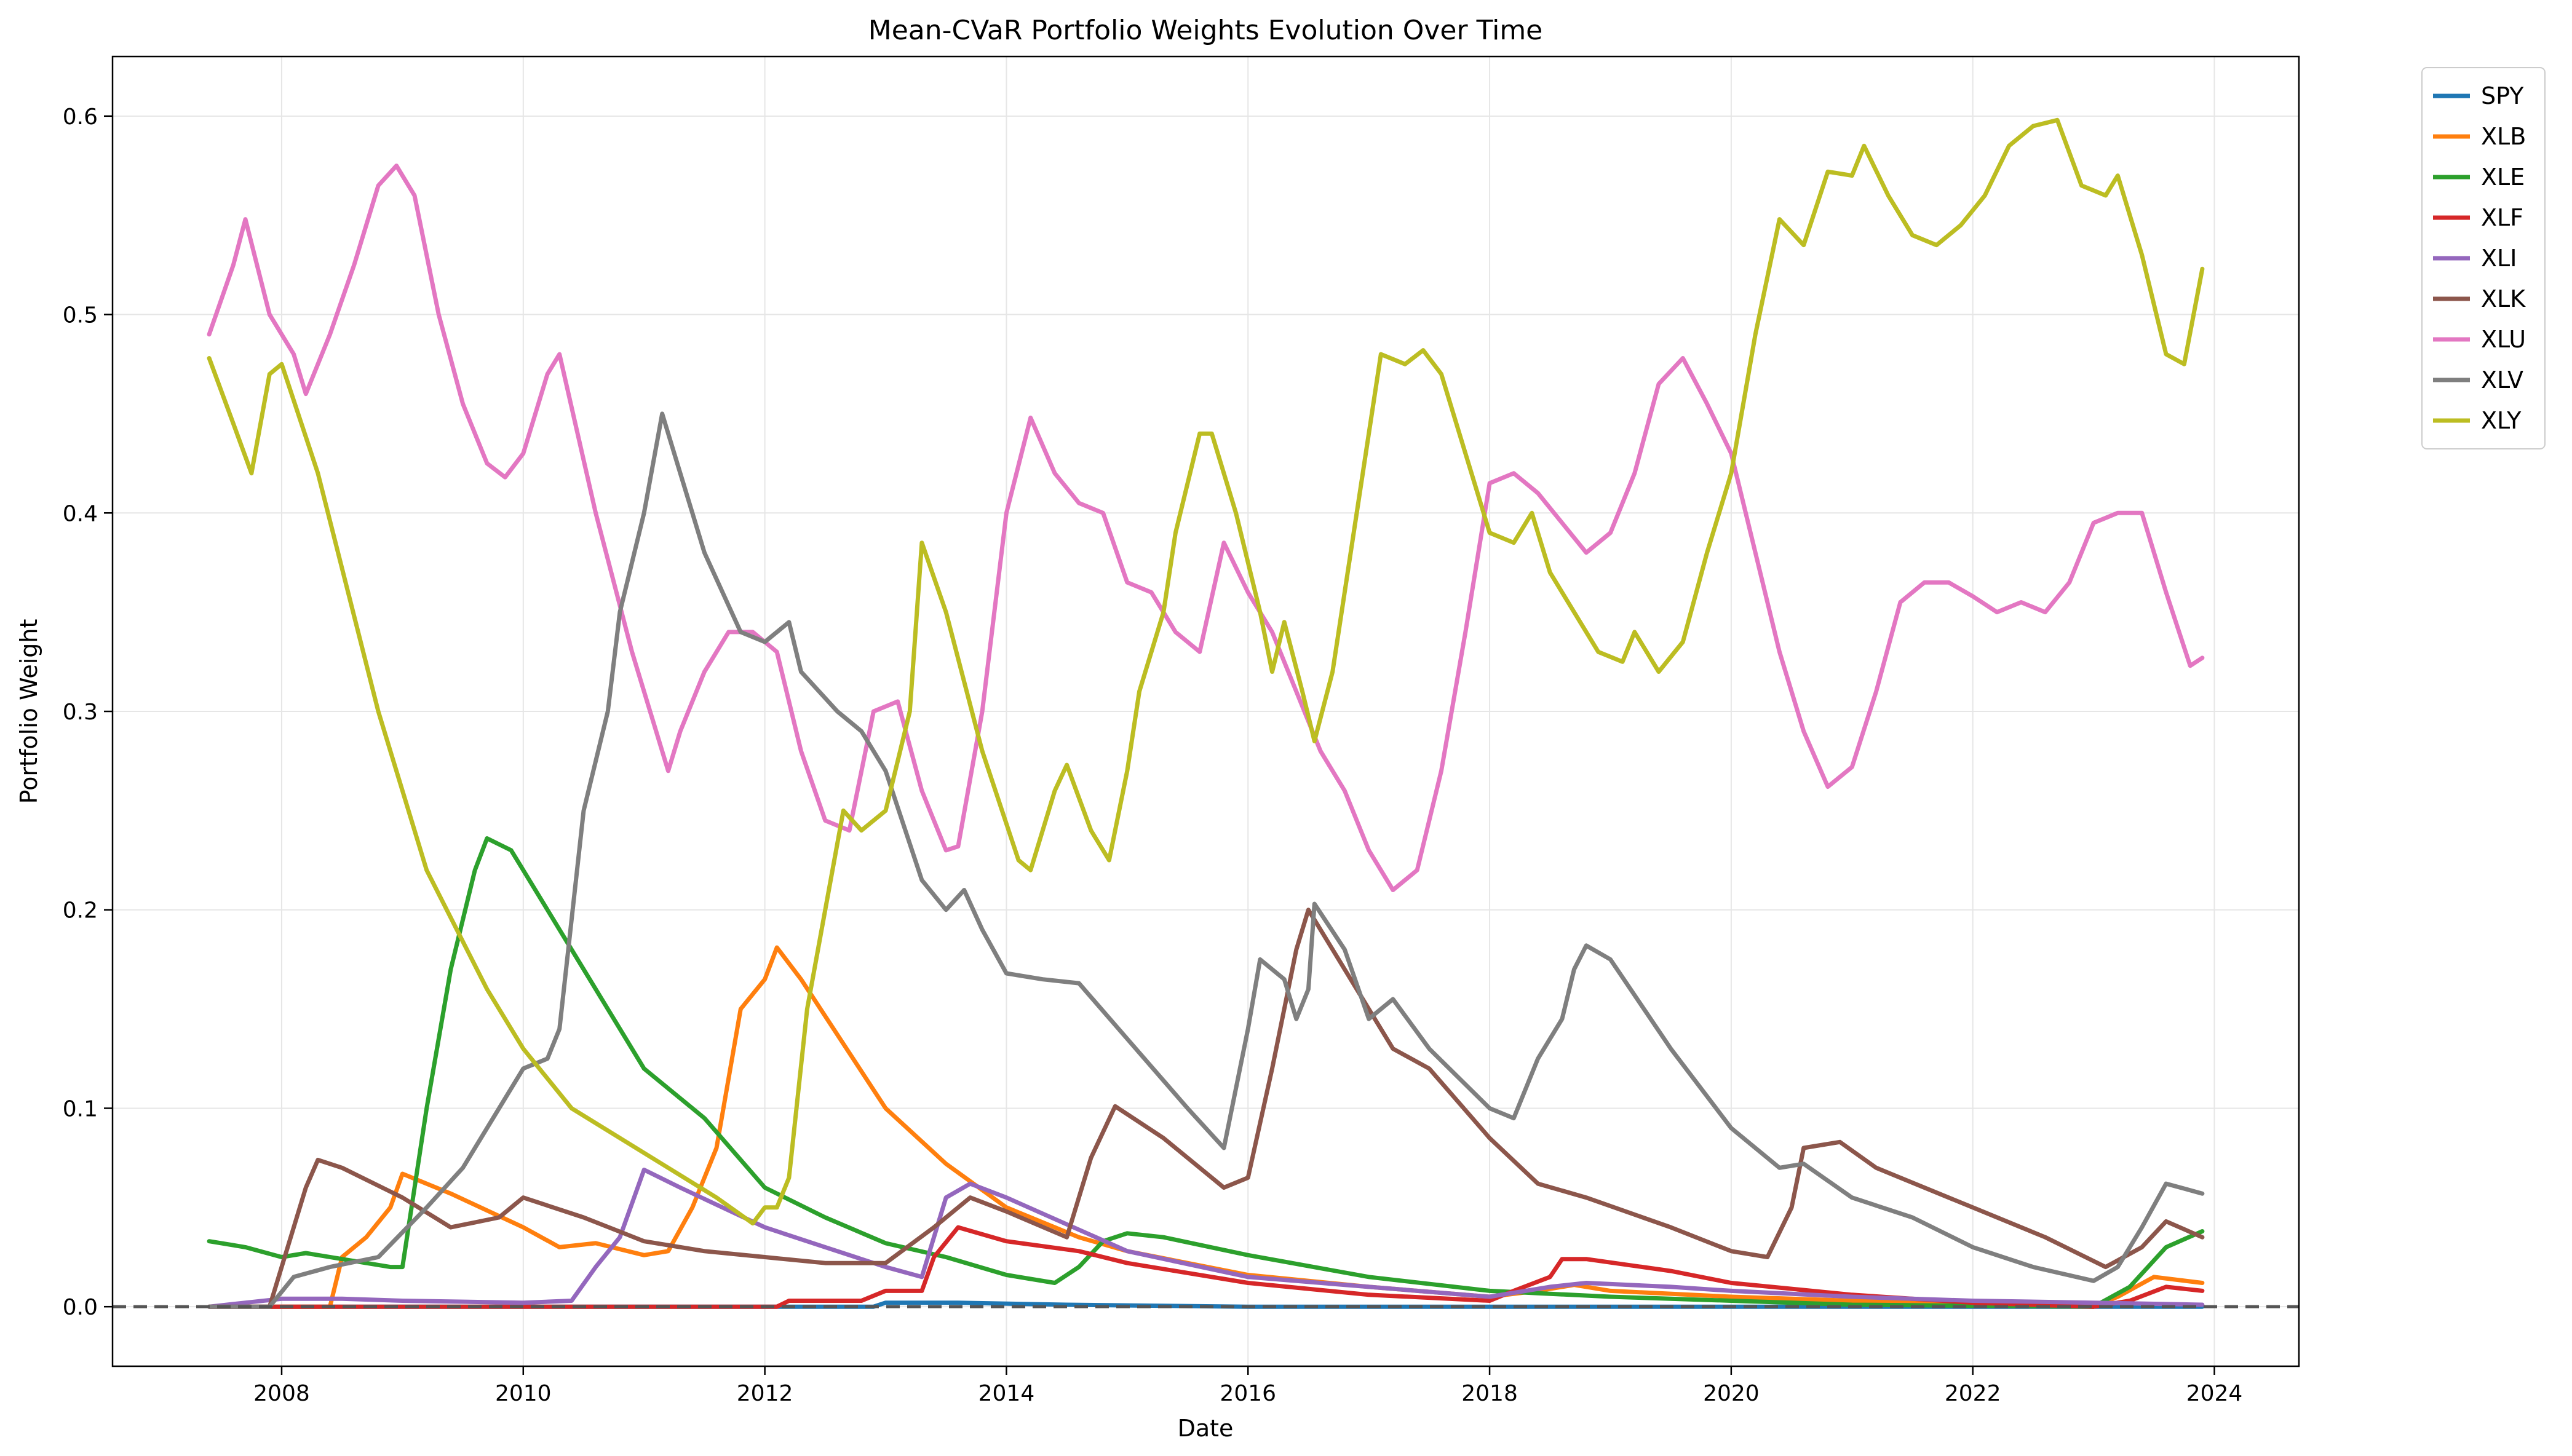  Describe the element at coordinates (281, 1393) in the screenshot. I see `x-tick-label-2008: 2008` at that location.